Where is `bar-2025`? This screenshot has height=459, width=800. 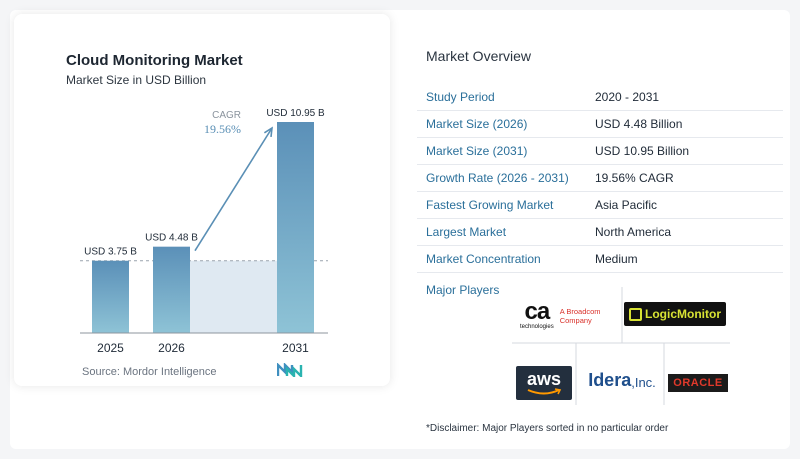 bar-2025 is located at coordinates (110, 296).